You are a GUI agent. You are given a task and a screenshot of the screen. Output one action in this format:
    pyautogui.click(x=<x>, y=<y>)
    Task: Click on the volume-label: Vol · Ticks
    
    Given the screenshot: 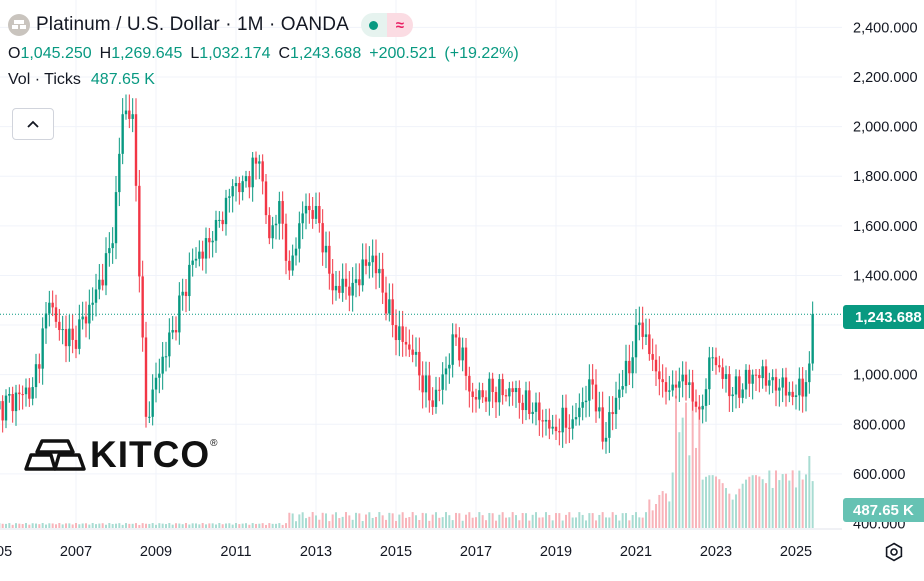 What is the action you would take?
    pyautogui.click(x=44, y=80)
    